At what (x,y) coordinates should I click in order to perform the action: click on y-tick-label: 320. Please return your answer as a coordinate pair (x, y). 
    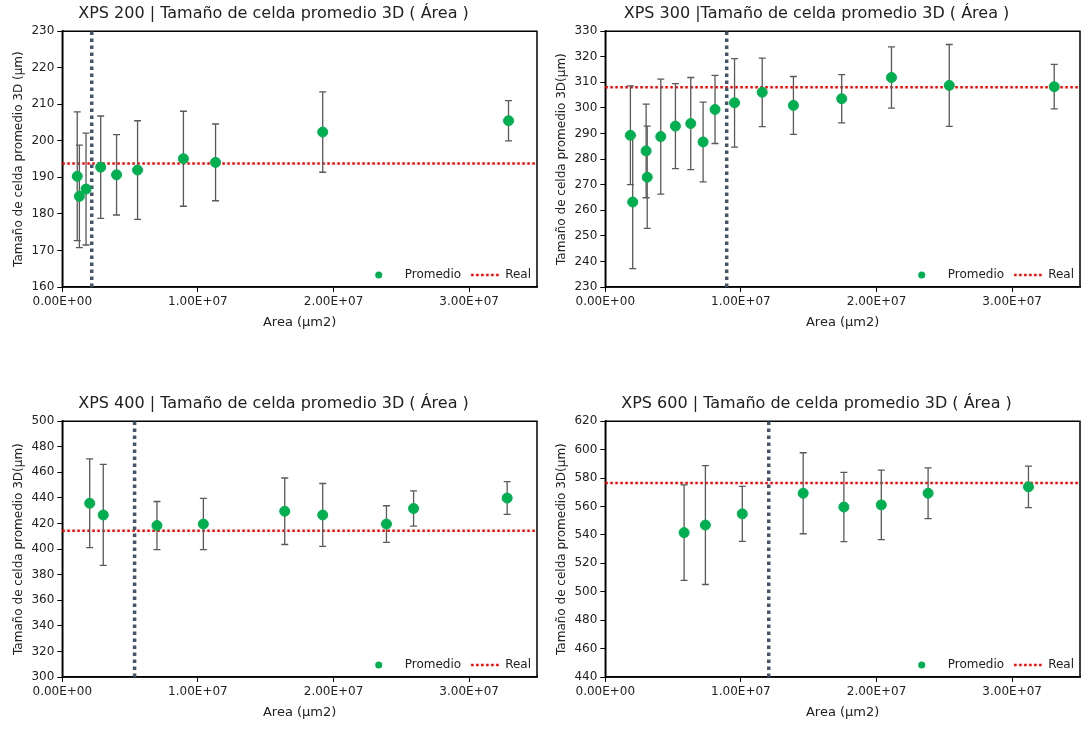
    Looking at the image, I should click on (586, 55).